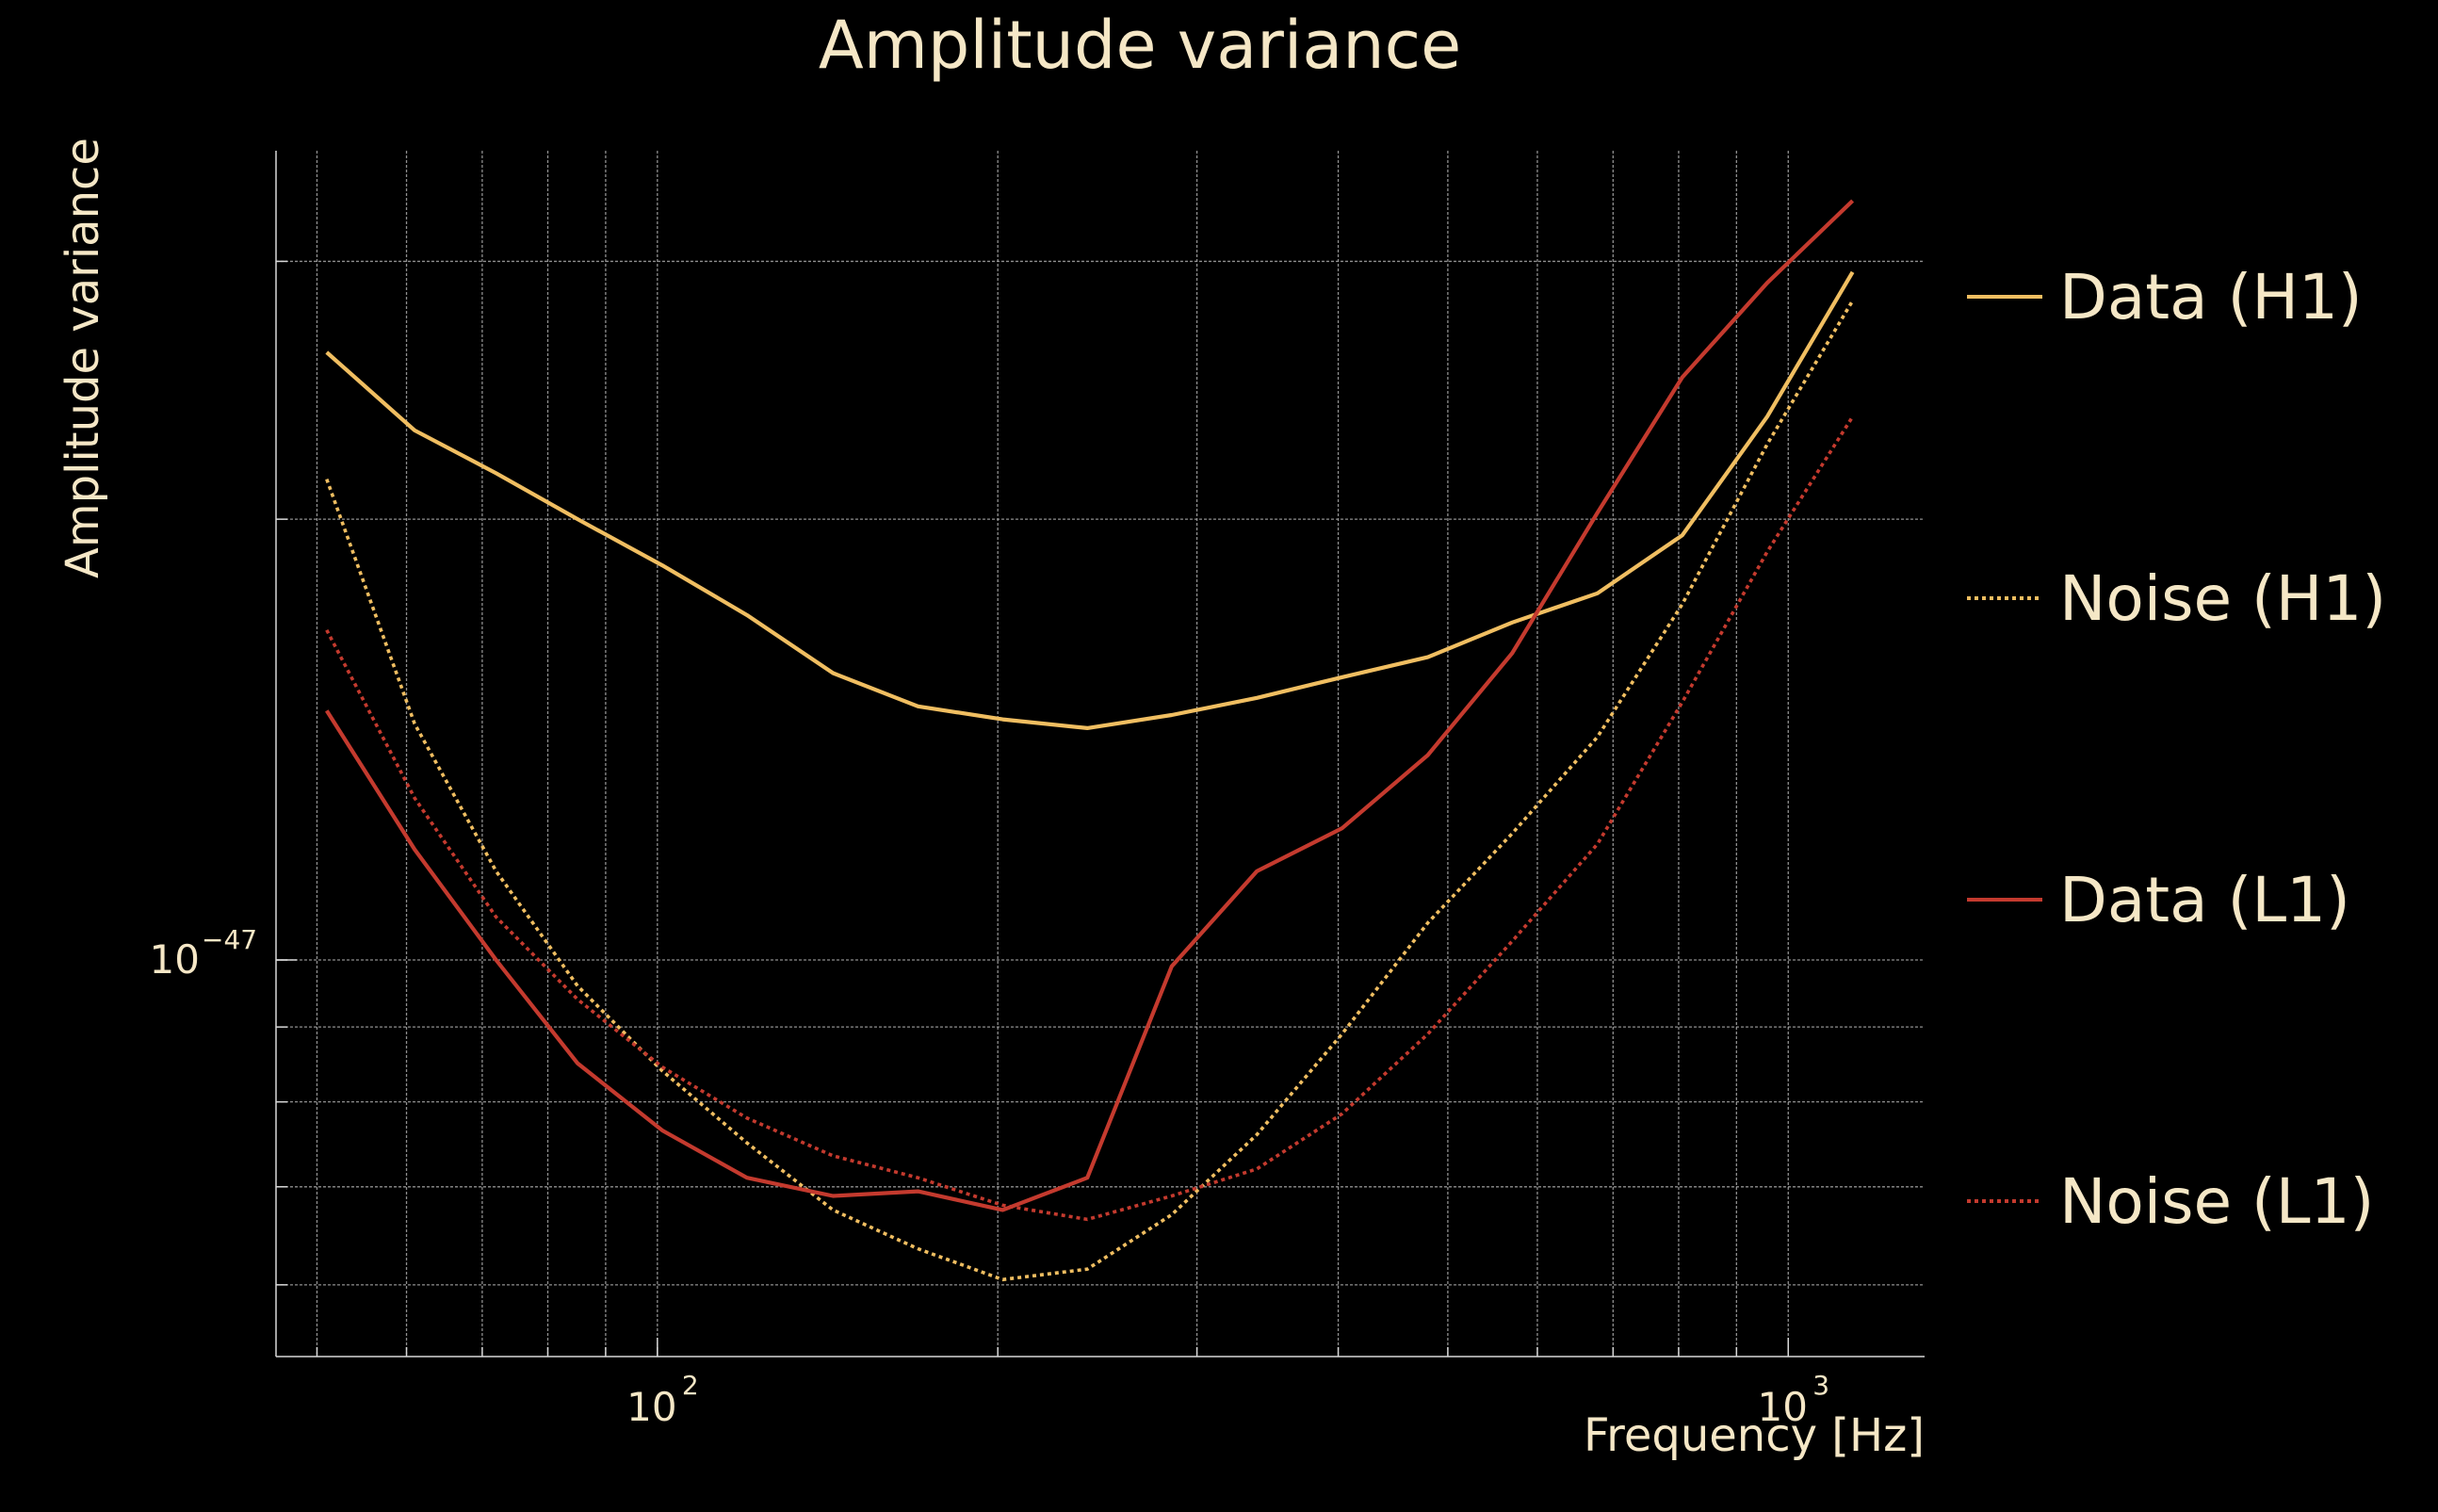  Describe the element at coordinates (2216, 1201) in the screenshot. I see `legend-label-noise-l1: Noise (L1)` at that location.